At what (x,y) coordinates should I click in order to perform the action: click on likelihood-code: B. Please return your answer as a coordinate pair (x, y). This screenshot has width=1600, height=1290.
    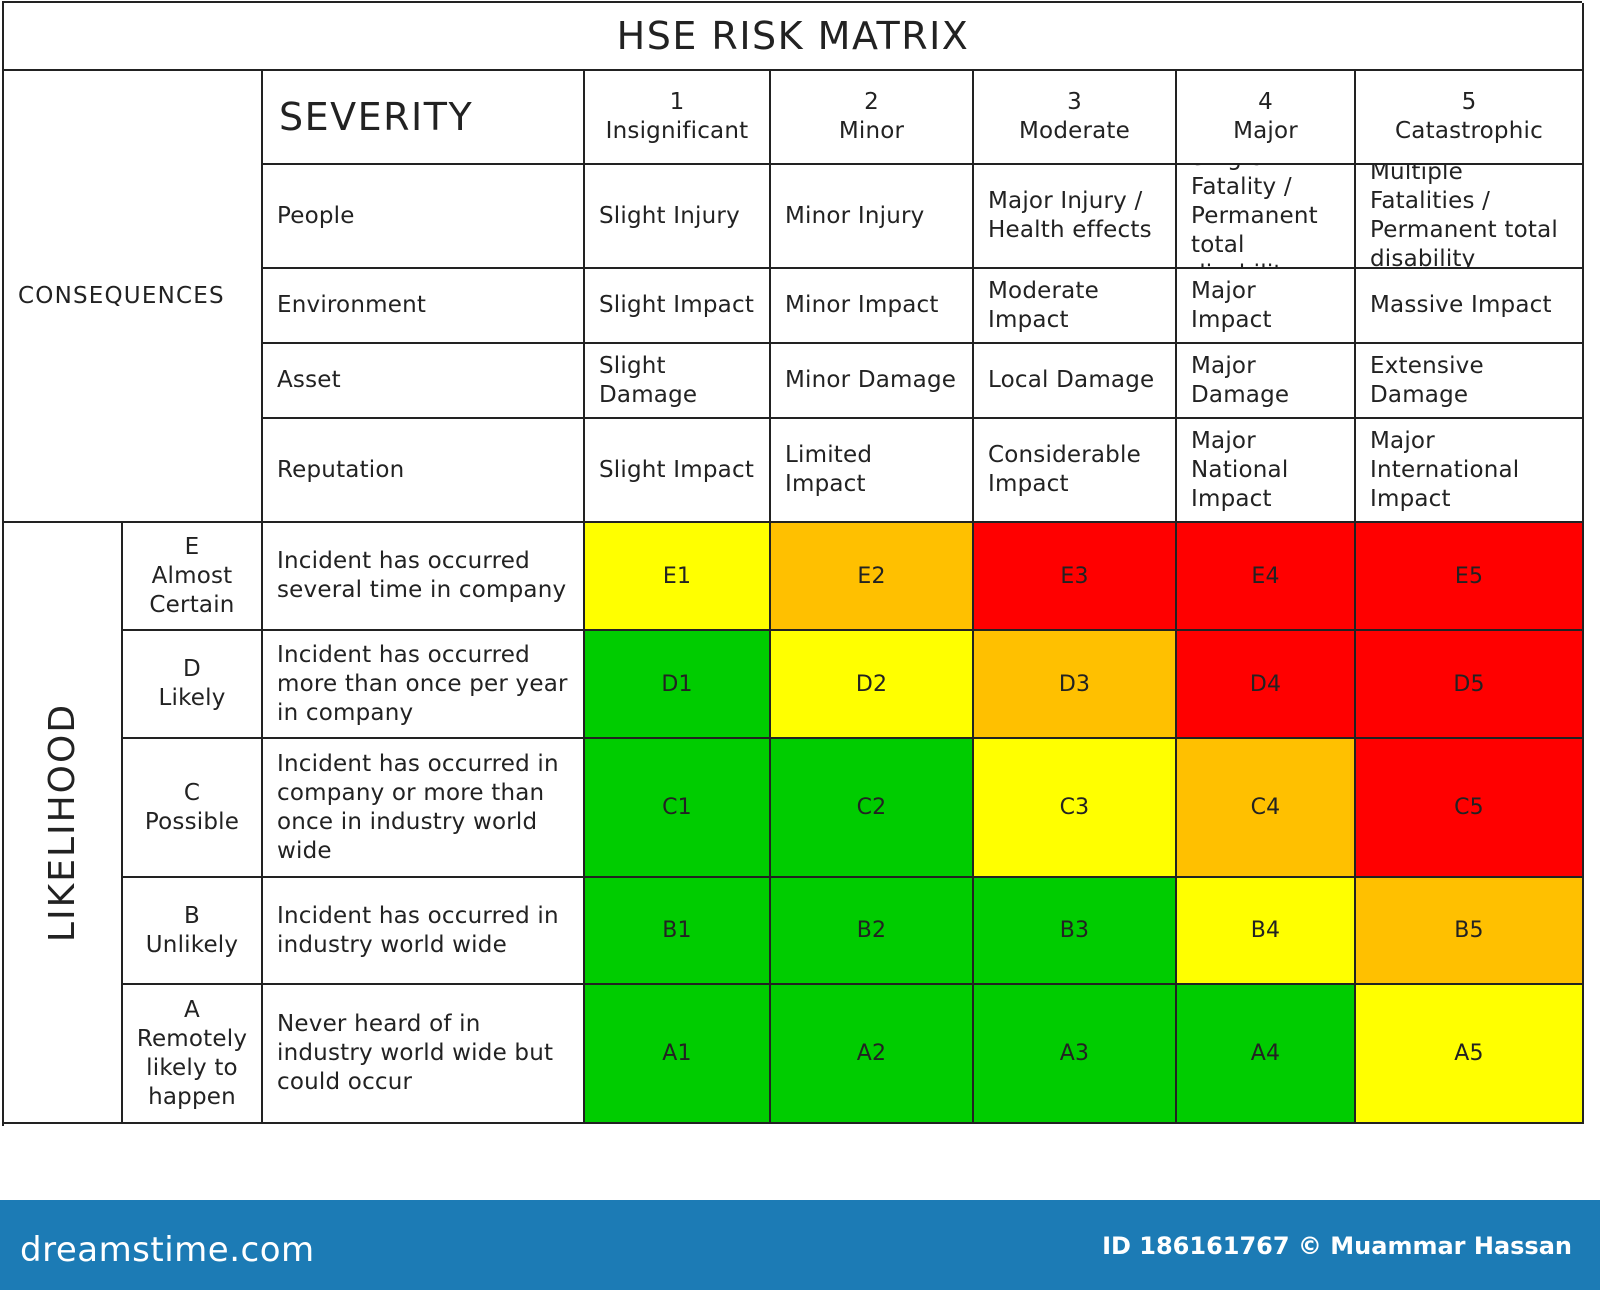
    Looking at the image, I should click on (192, 915).